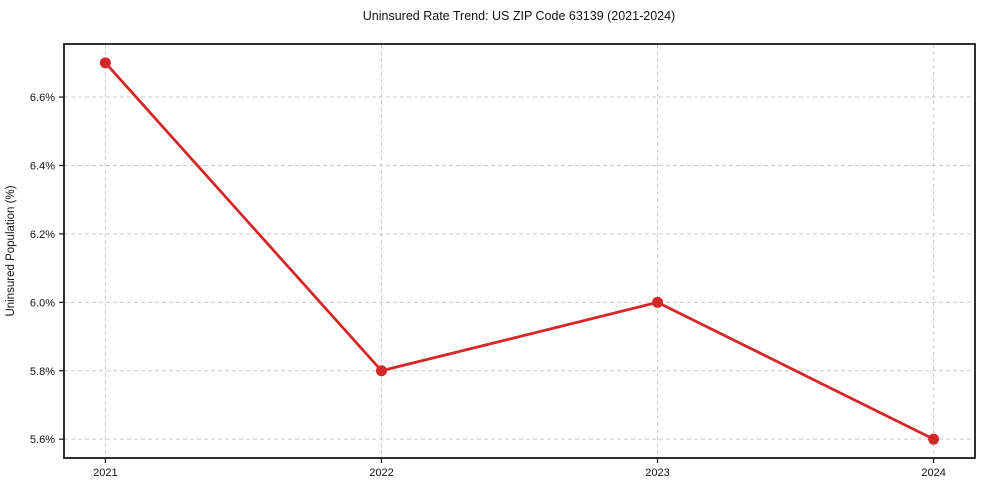 The height and width of the screenshot is (490, 989). I want to click on y-tick-label: 6.6%, so click(42, 98).